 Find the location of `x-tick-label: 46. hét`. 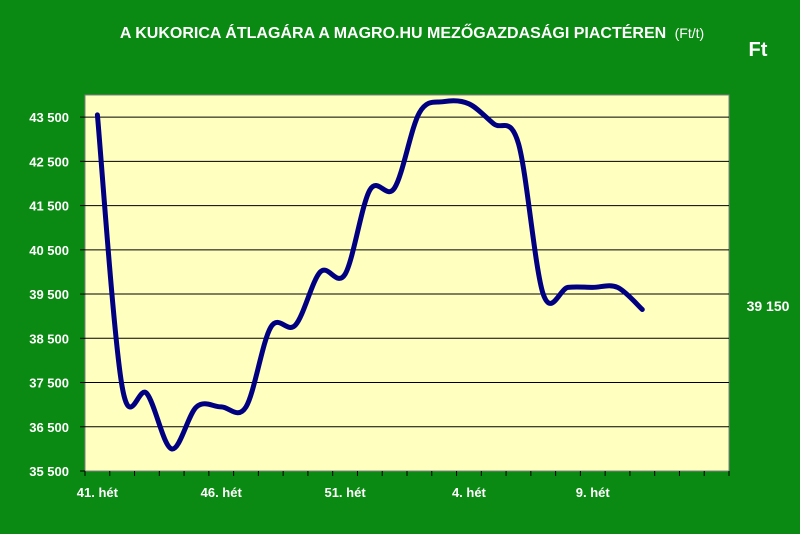

x-tick-label: 46. hét is located at coordinates (222, 492).